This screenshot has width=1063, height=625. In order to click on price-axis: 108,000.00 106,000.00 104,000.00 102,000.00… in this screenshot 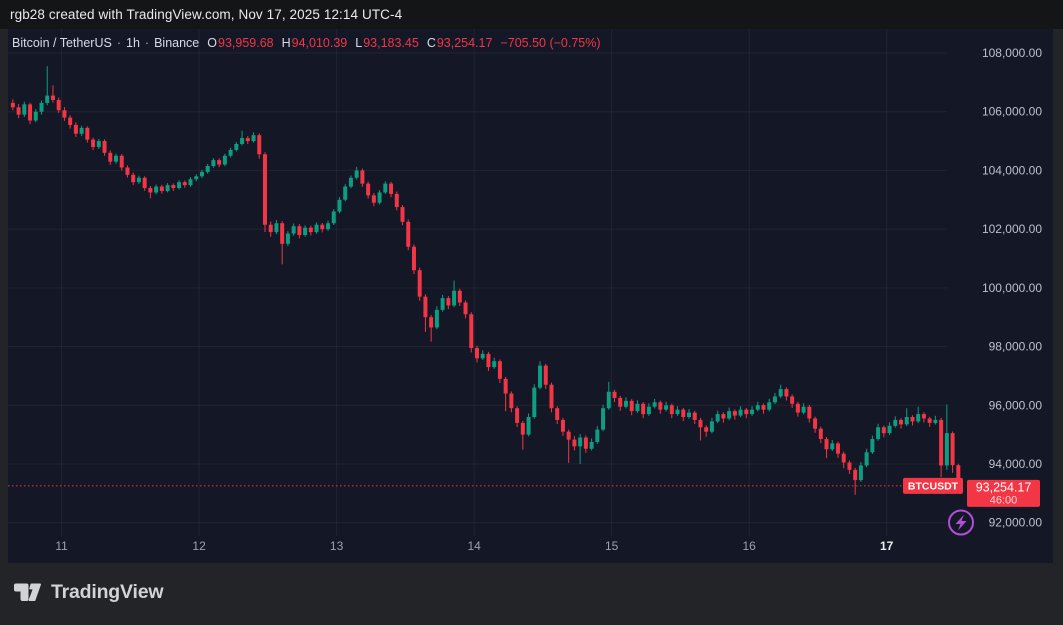, I will do `click(1012, 288)`.